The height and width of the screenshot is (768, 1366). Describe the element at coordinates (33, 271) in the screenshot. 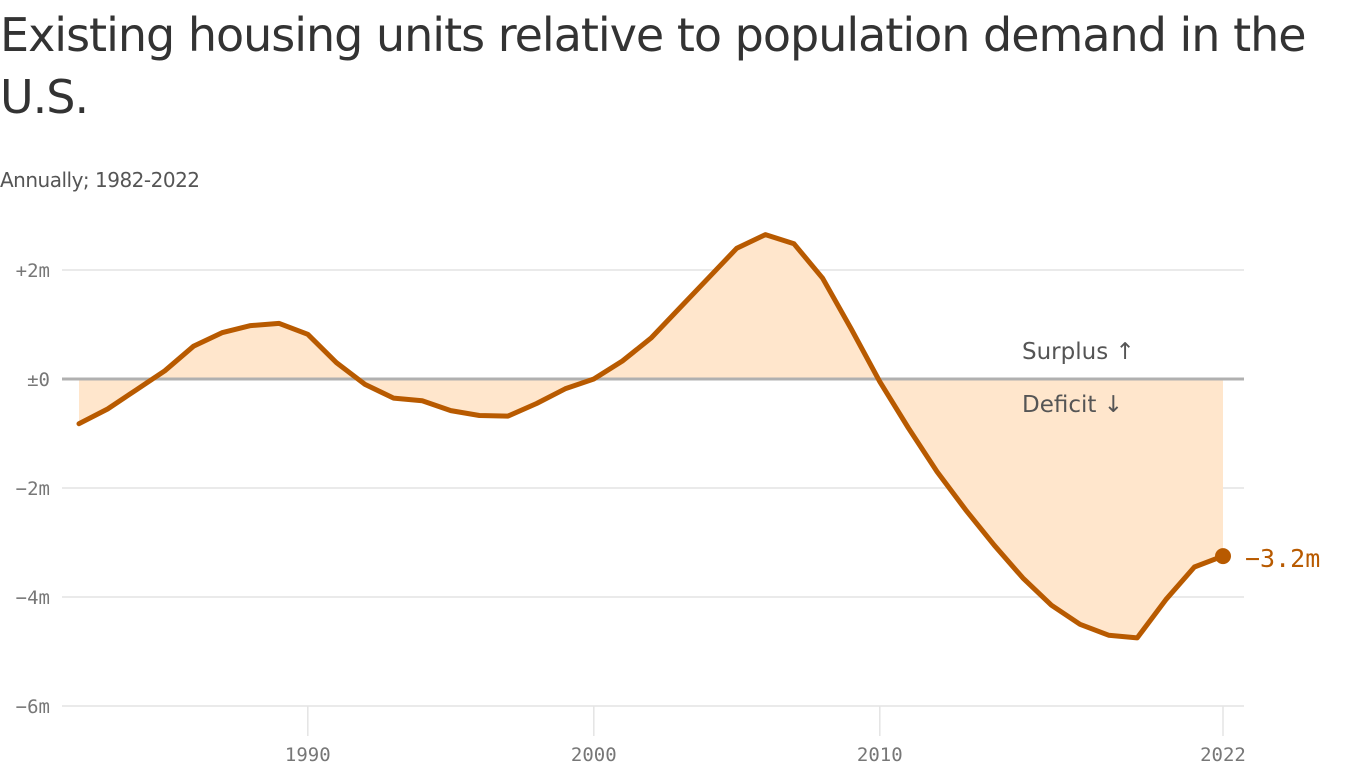

I see `y-tick-label-0: +2m` at that location.